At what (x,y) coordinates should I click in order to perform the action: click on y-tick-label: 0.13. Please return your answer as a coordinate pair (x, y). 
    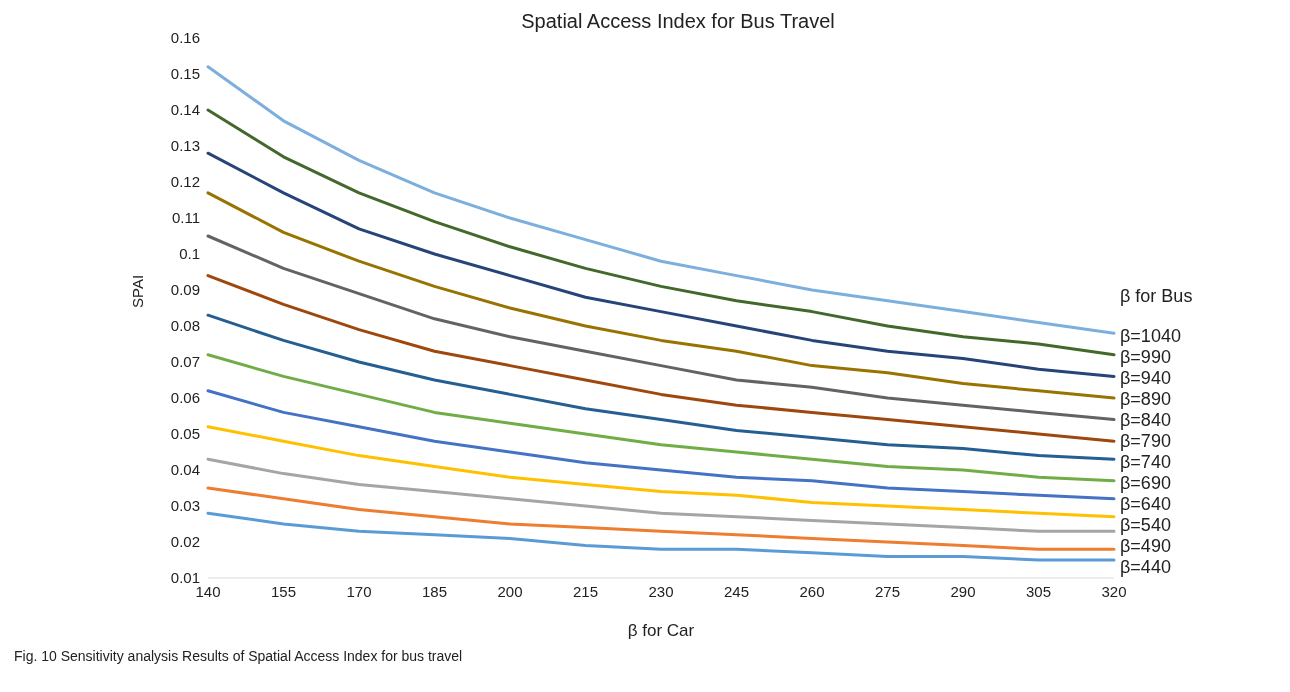
    Looking at the image, I should click on (185, 146).